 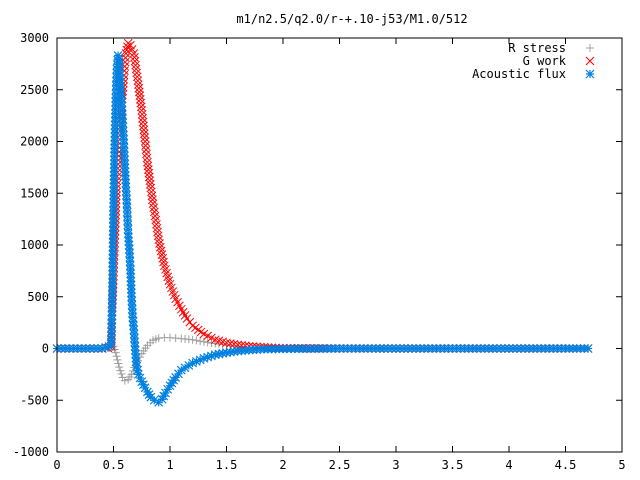 I want to click on y-tick-label: 3000, so click(x=34, y=38).